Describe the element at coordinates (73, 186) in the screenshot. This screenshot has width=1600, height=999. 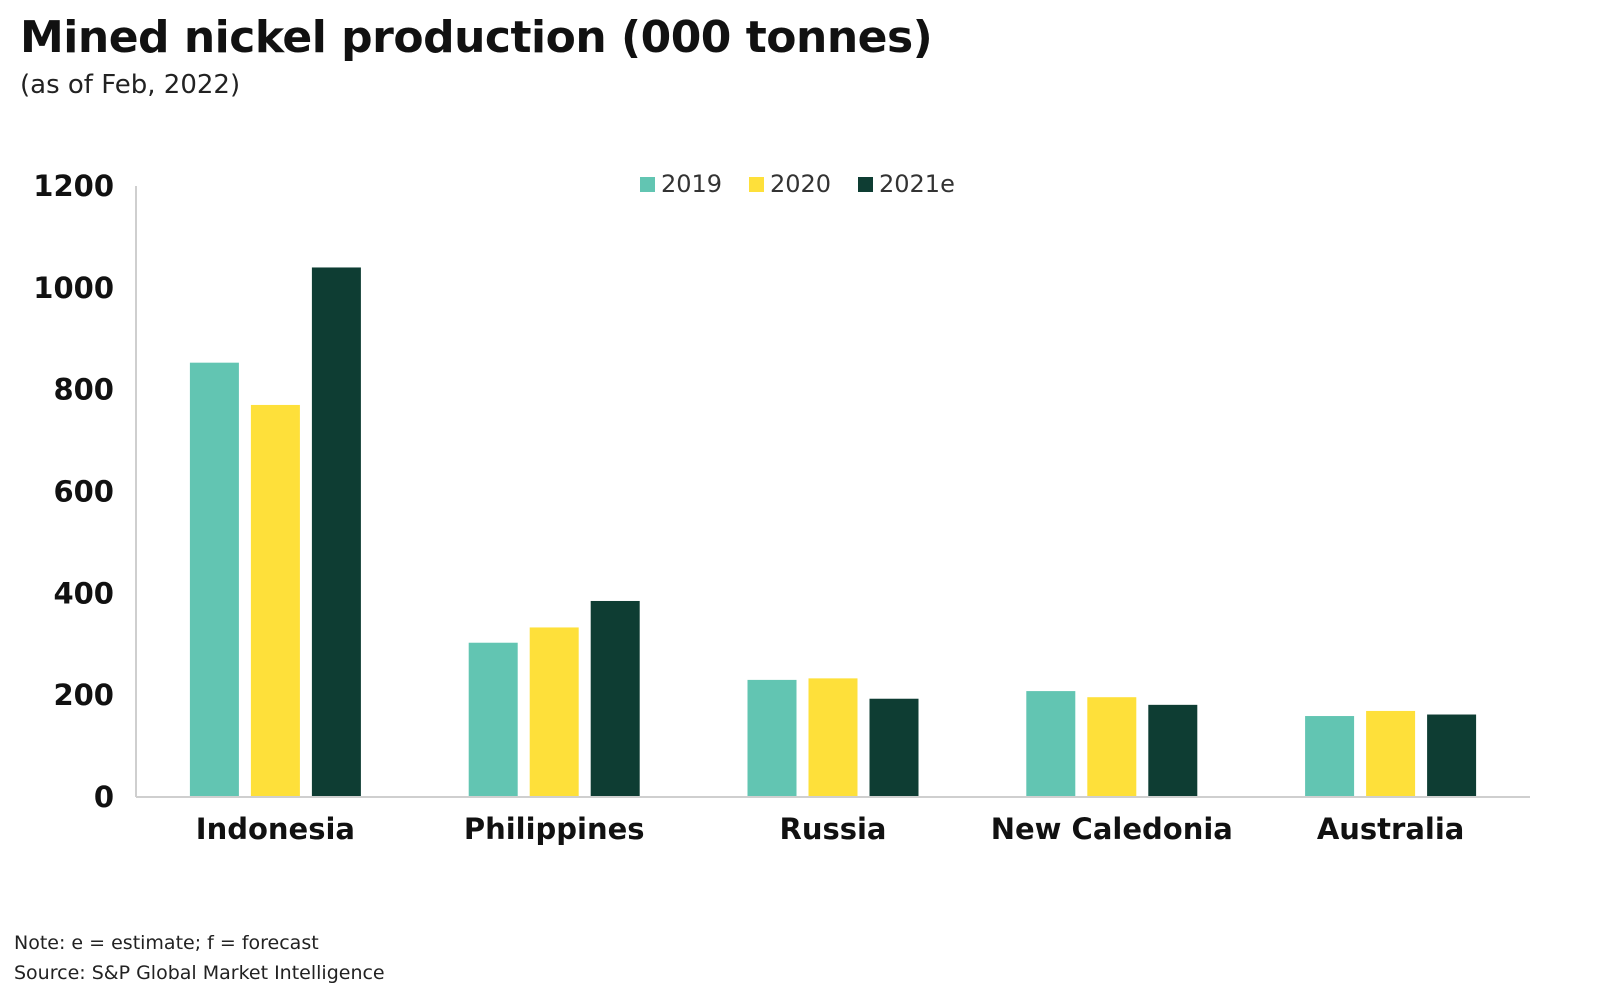
I see `y-tick-label: 1200` at that location.